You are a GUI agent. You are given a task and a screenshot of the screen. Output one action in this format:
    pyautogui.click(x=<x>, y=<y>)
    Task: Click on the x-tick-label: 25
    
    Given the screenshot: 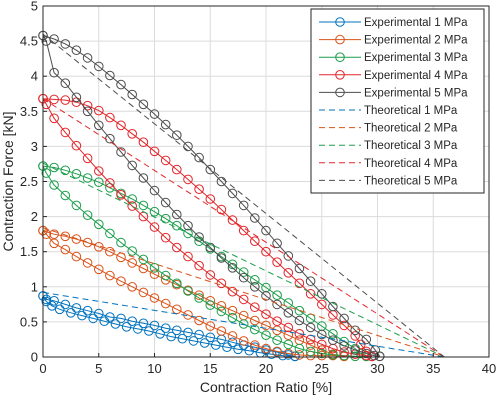 What is the action you would take?
    pyautogui.click(x=322, y=368)
    